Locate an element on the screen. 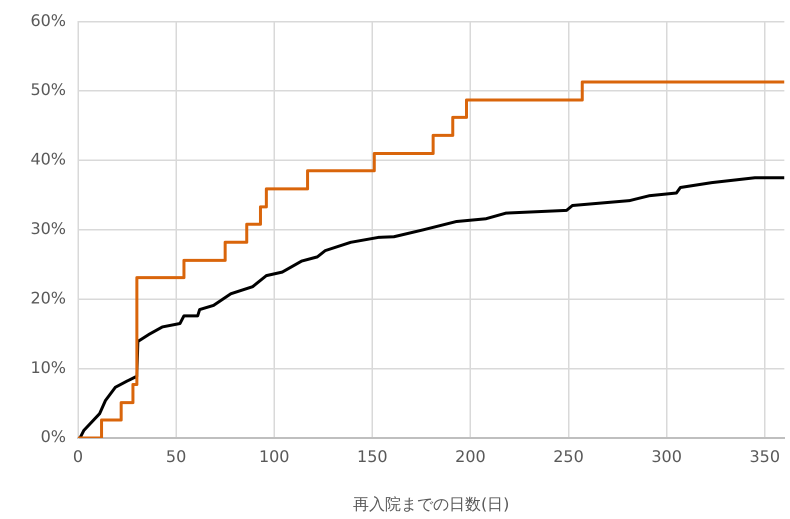  x-tick-label: 250 is located at coordinates (568, 456).